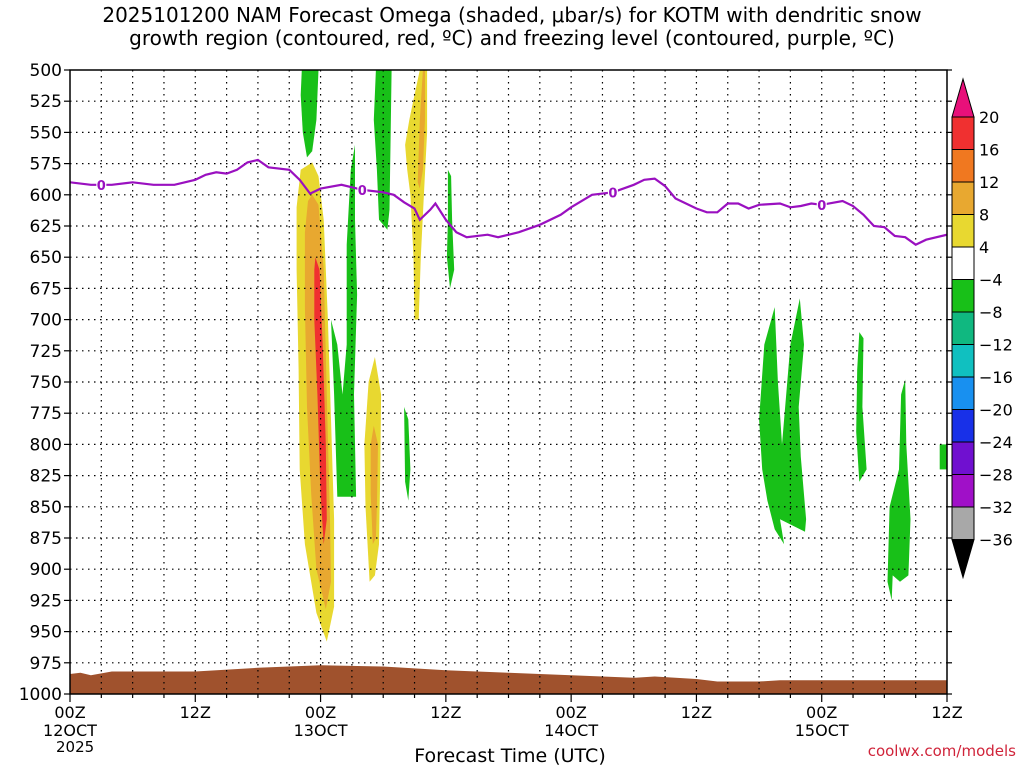 The image size is (1024, 768). I want to click on colorbar-label: 4, so click(984, 247).